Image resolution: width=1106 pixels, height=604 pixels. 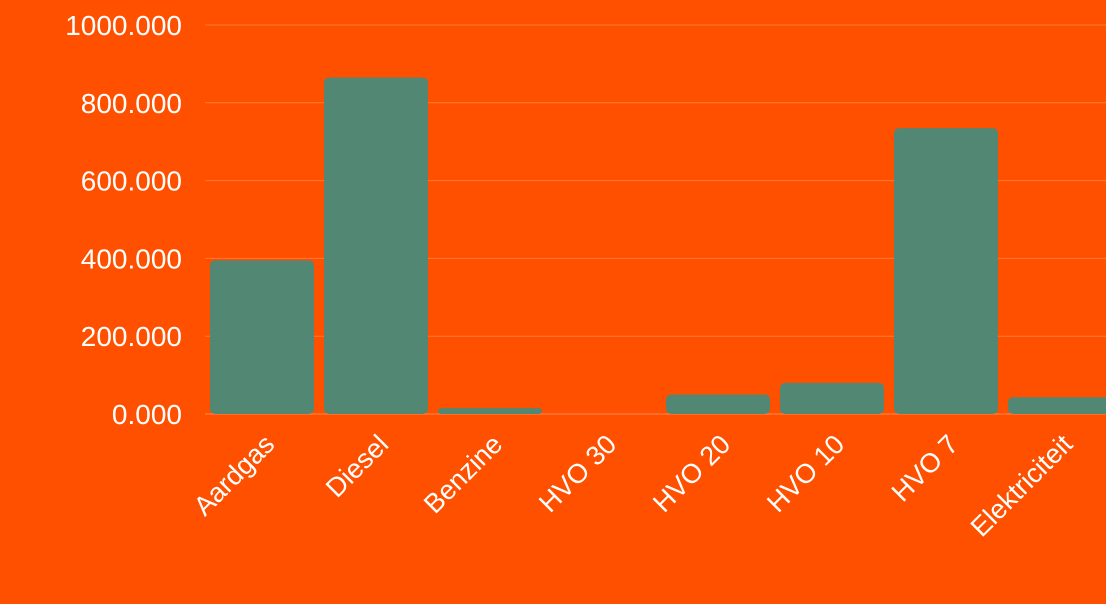 I want to click on x-tick-label: Elektriciteit, so click(x=1022, y=486).